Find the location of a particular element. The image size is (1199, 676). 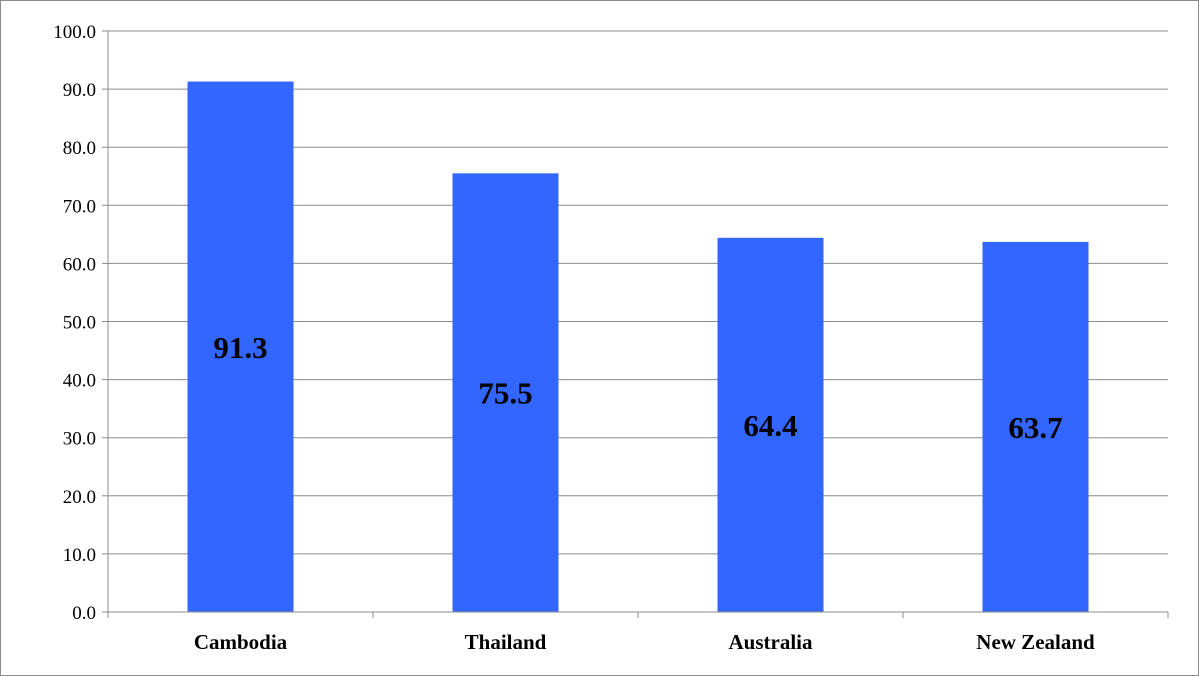

bar-thailand is located at coordinates (505, 392).